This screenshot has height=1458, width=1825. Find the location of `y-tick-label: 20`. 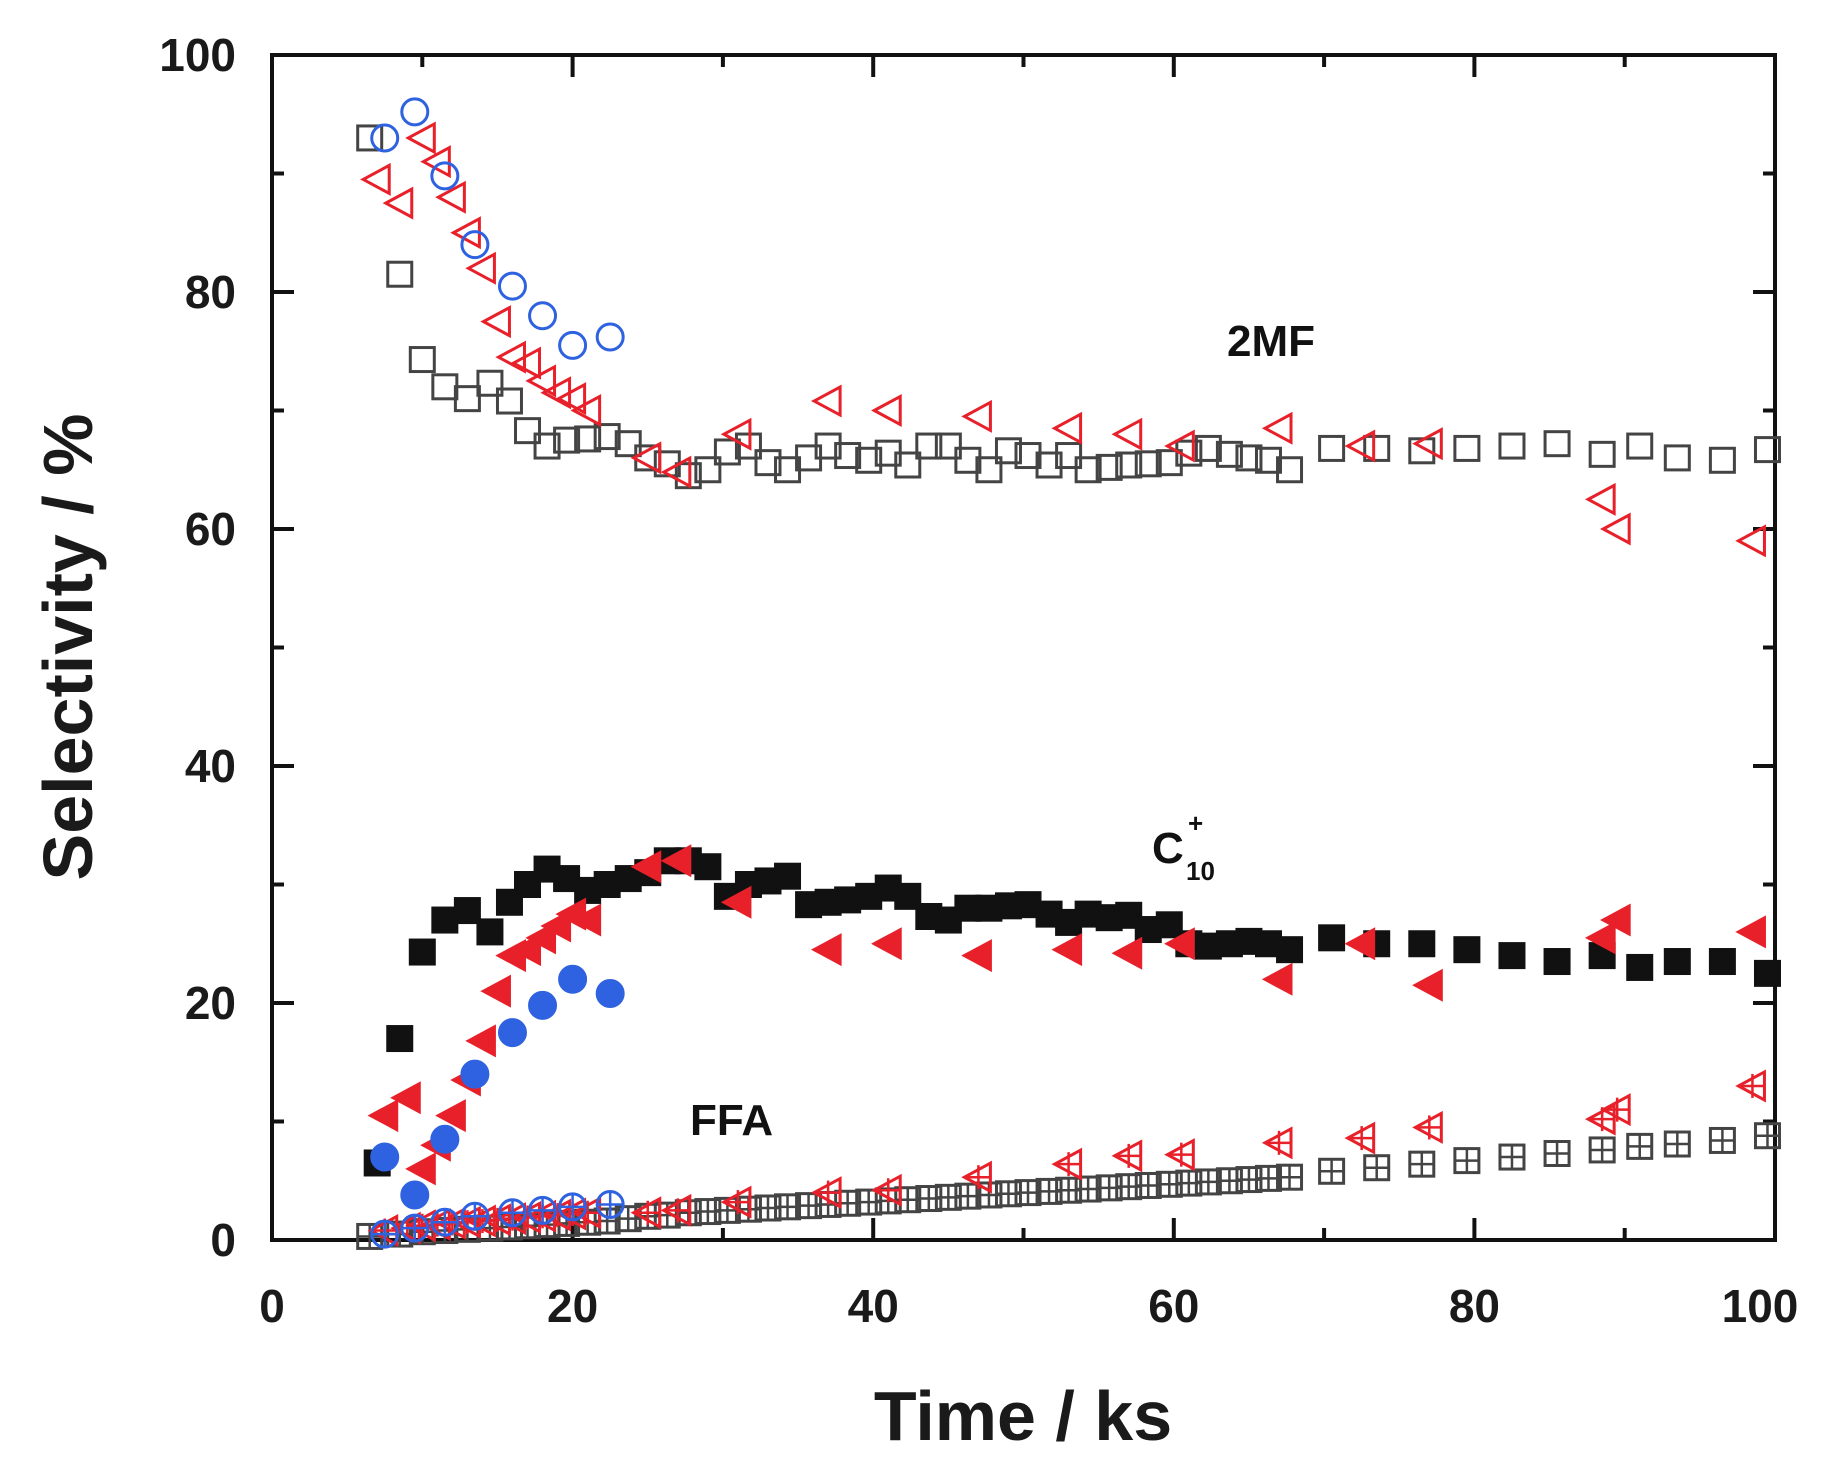

y-tick-label: 20 is located at coordinates (210, 1003).